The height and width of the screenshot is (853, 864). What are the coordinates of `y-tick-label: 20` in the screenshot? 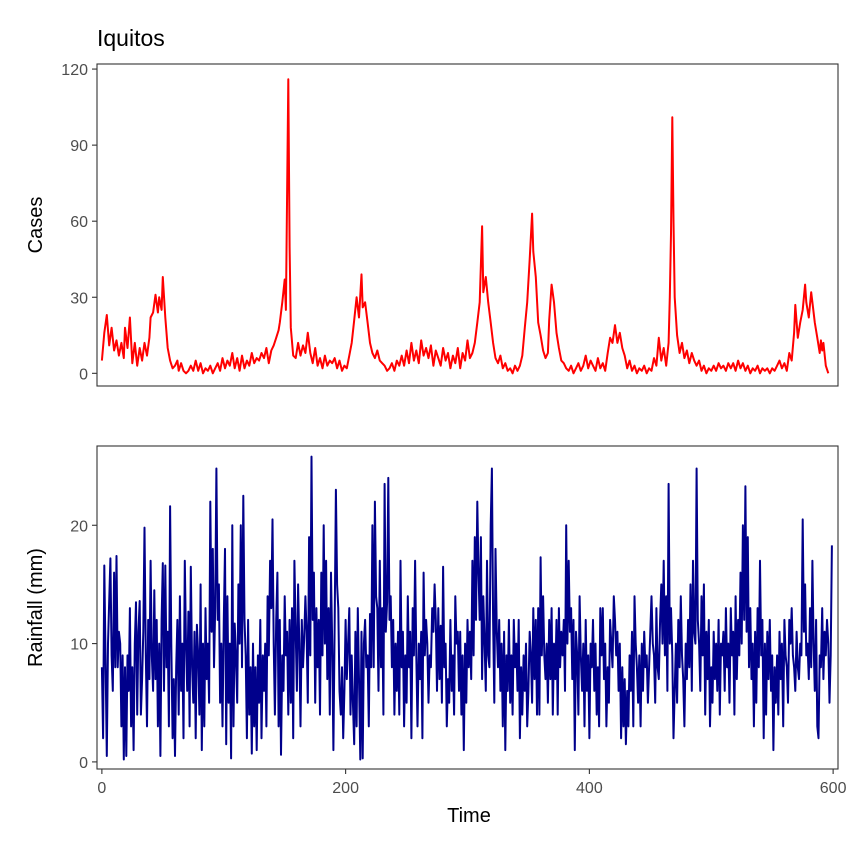 It's located at (79, 526).